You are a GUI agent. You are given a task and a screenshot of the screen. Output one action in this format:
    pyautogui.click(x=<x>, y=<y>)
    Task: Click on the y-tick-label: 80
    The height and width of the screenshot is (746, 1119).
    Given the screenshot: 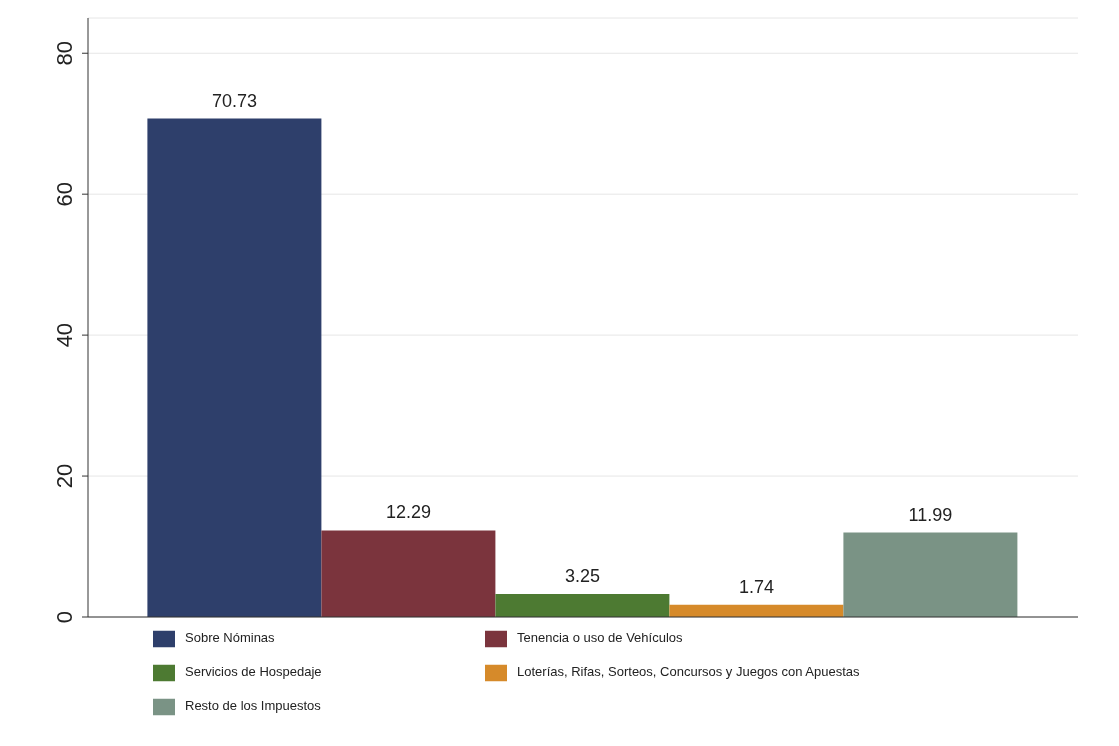 What is the action you would take?
    pyautogui.click(x=64, y=53)
    